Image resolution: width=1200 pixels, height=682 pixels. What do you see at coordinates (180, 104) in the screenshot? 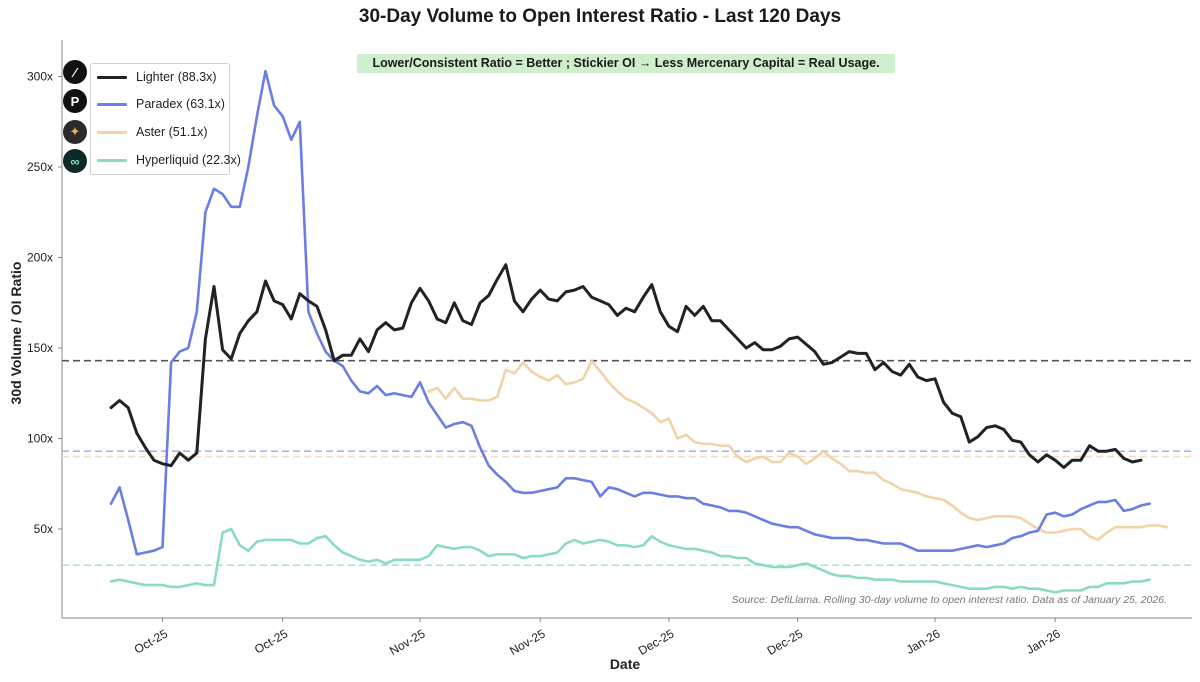
I see `legend-label-paradex: Paradex (63.1x)` at bounding box center [180, 104].